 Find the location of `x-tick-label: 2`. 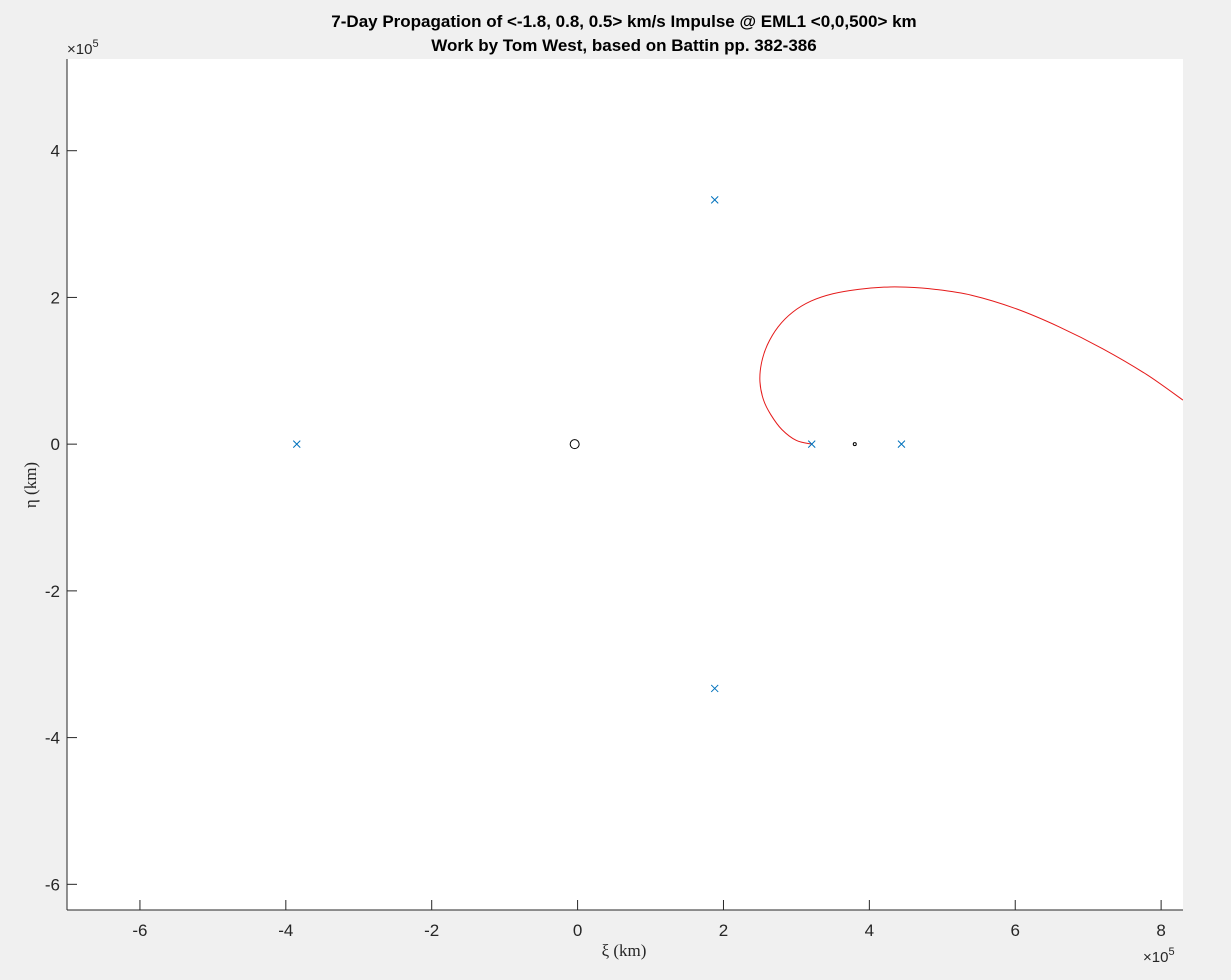

x-tick-label: 2 is located at coordinates (723, 930).